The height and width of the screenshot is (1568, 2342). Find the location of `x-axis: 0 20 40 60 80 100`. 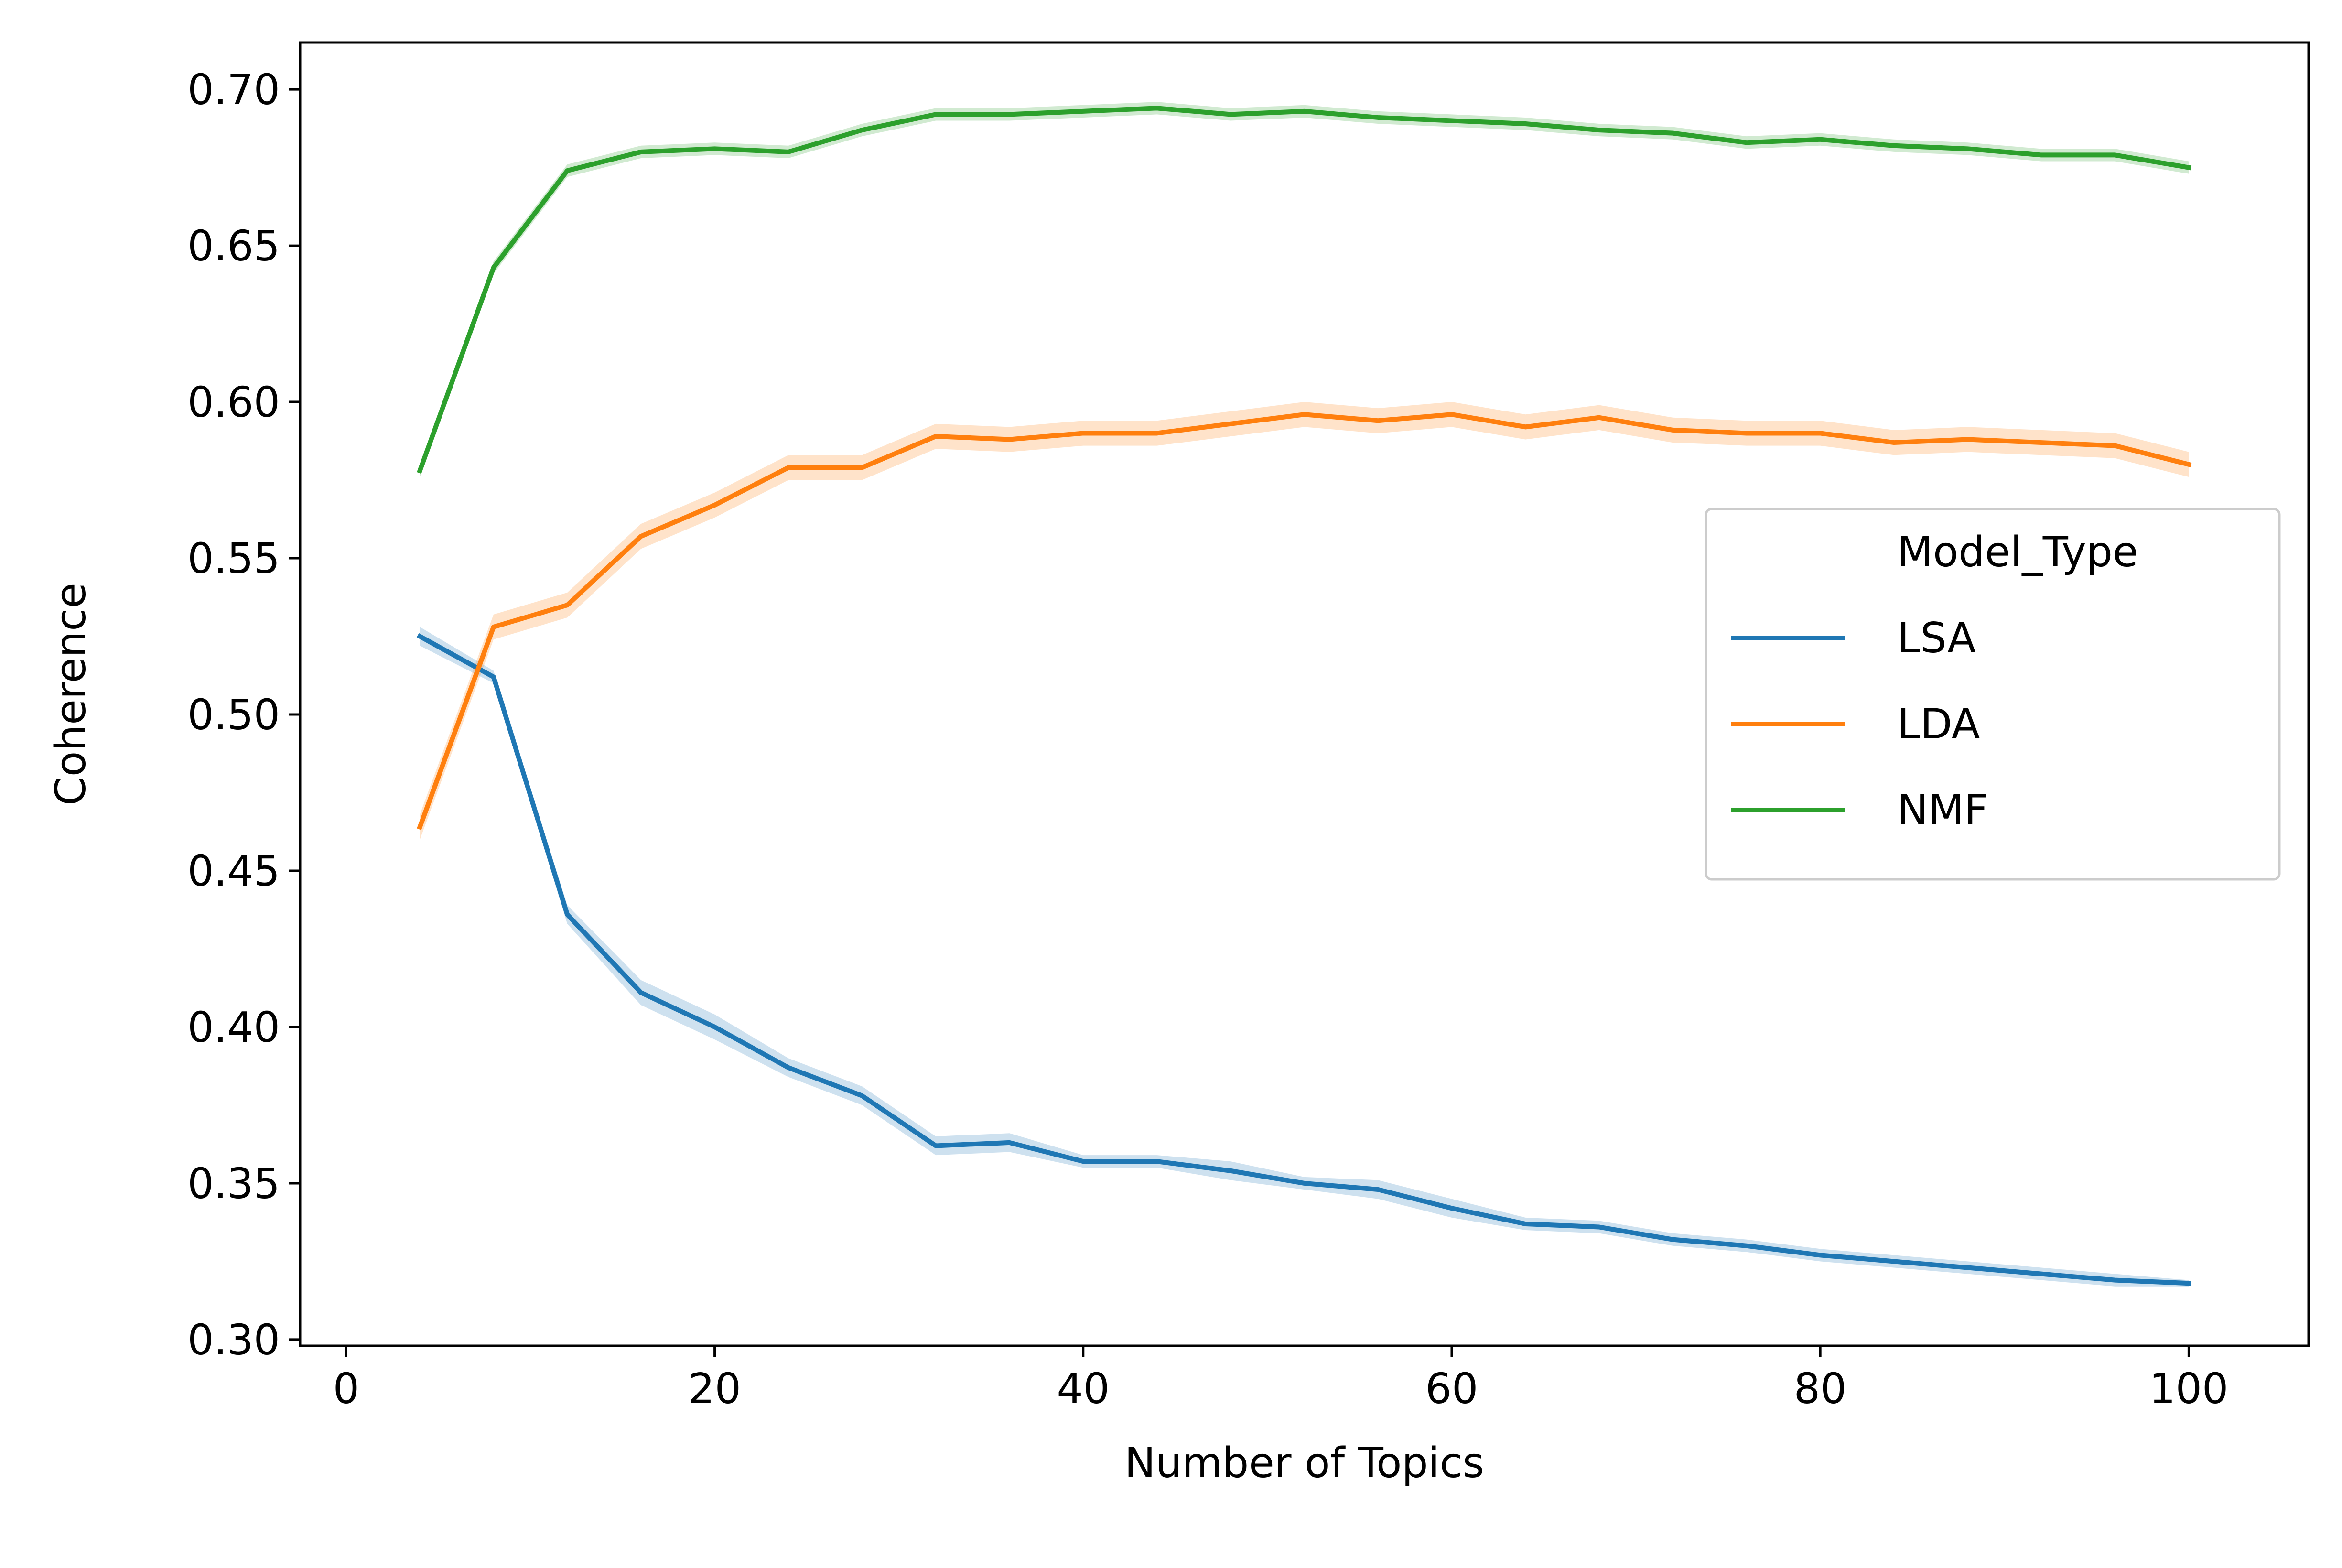

x-axis: 0 20 40 60 80 100 is located at coordinates (1280, 1379).